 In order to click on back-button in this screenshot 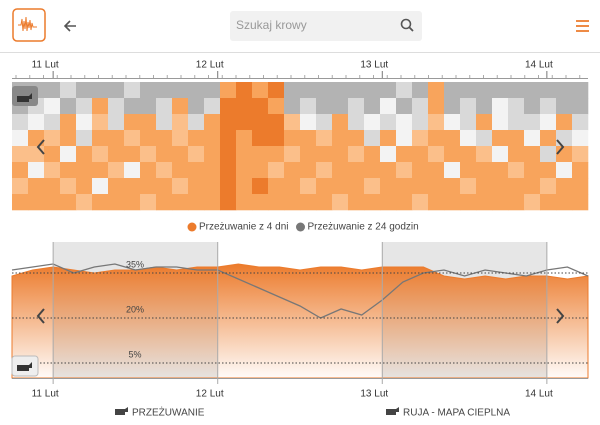, I will do `click(69, 26)`.